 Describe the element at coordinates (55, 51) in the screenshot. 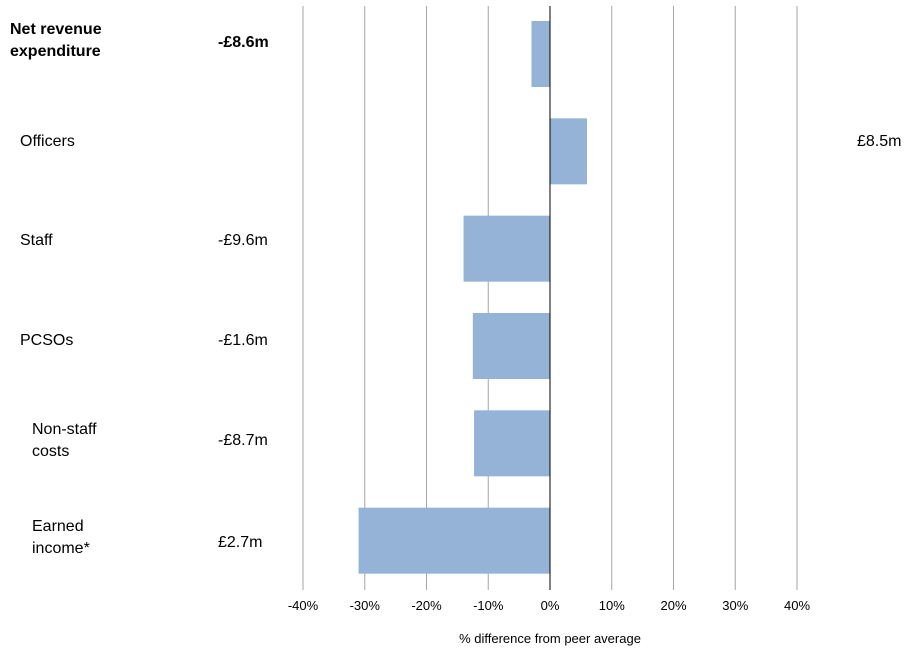

I see `category-label-line: expenditure` at that location.